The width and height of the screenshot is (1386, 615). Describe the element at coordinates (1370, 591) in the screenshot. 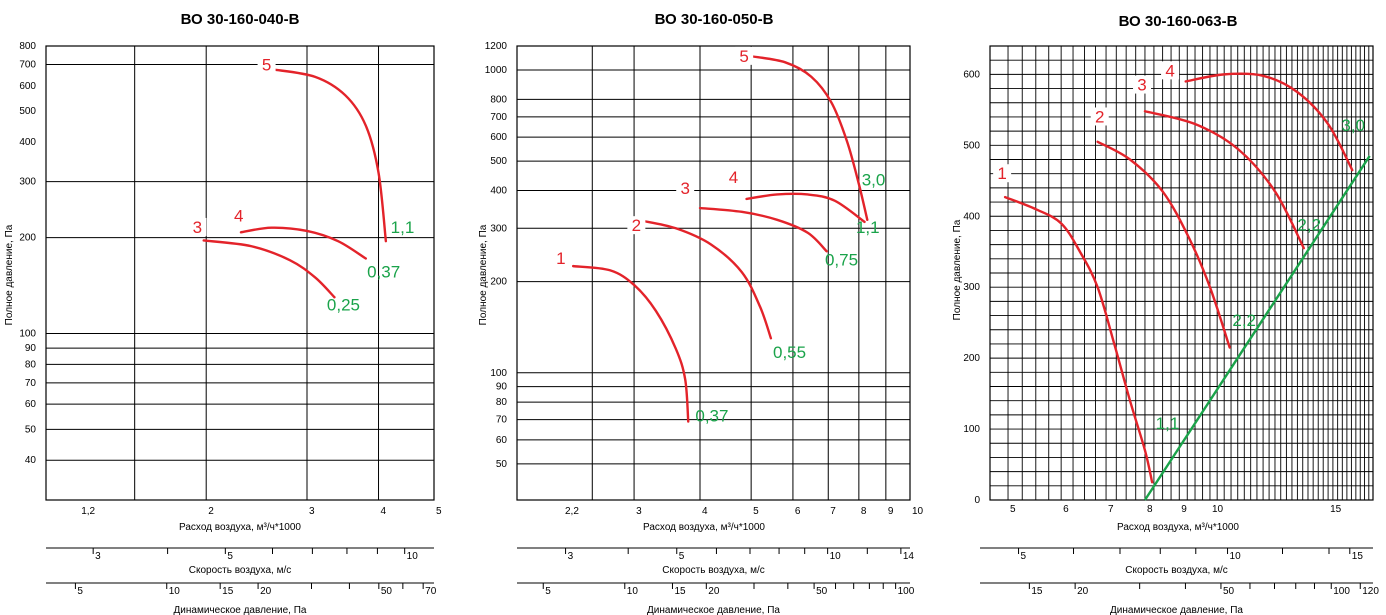

I see `scale-tick-label: 120` at that location.